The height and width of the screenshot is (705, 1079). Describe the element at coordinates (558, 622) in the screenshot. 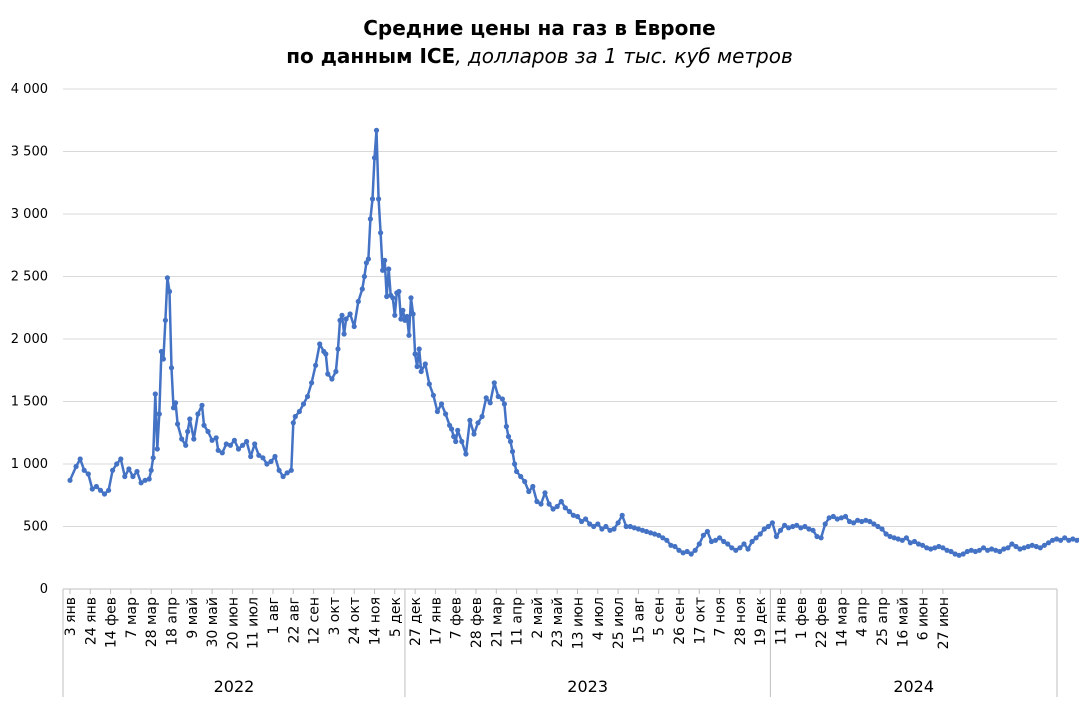

I see `x-tick-label: 23 май` at that location.